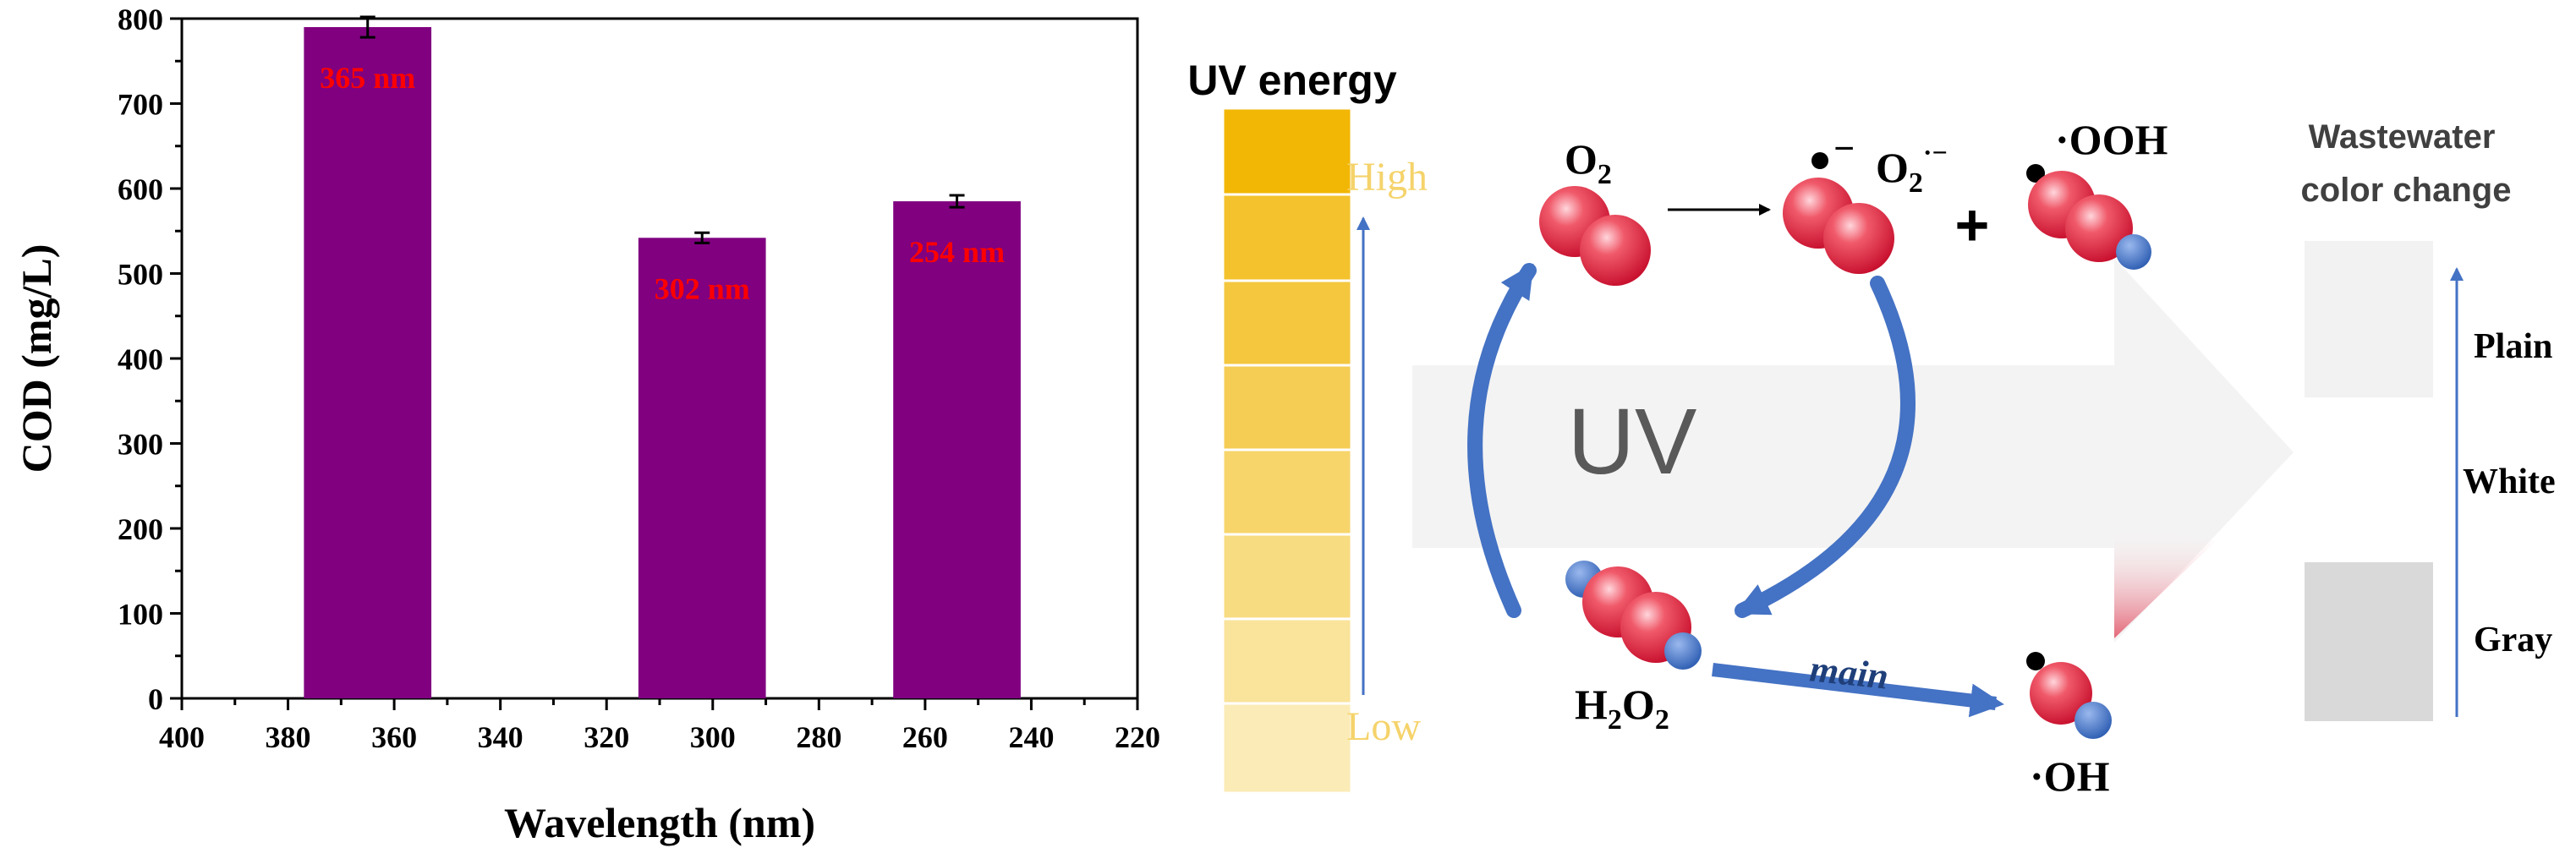 This screenshot has width=2576, height=859. I want to click on y-tick-label: 700, so click(140, 105).